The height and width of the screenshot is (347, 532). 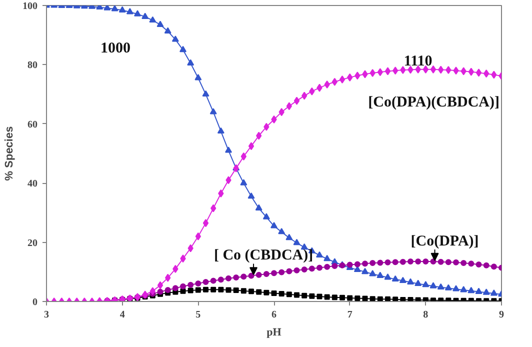 What do you see at coordinates (33, 66) in the screenshot?
I see `y-tick-label: 80` at bounding box center [33, 66].